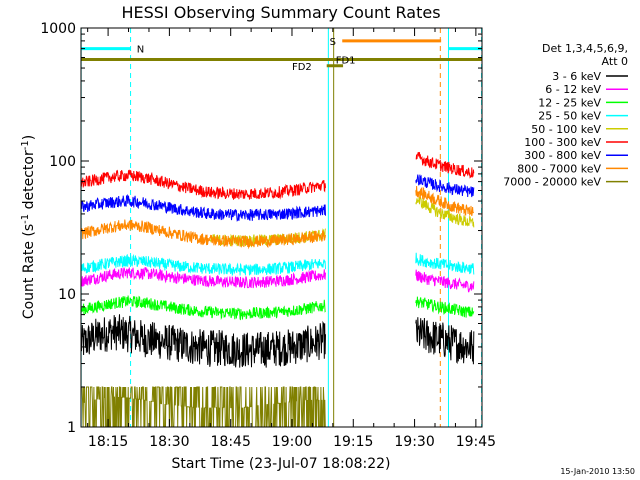  Describe the element at coordinates (569, 116) in the screenshot. I see `legend-label: 25 - 50 keV` at that location.